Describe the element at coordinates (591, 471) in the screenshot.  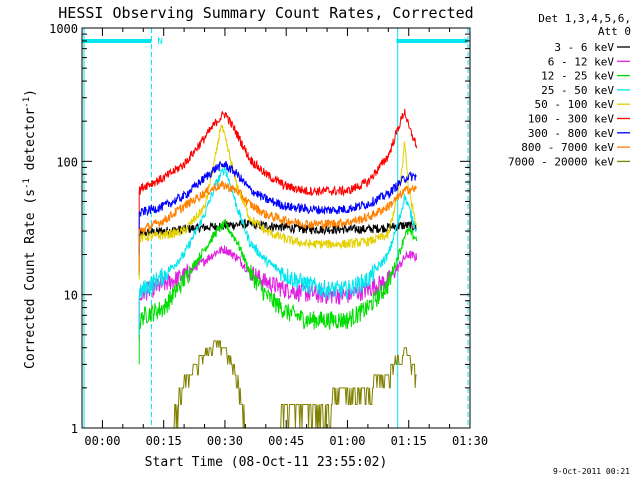
I see `footer-timestamp: 9-Oct-2011 00:21` at that location.